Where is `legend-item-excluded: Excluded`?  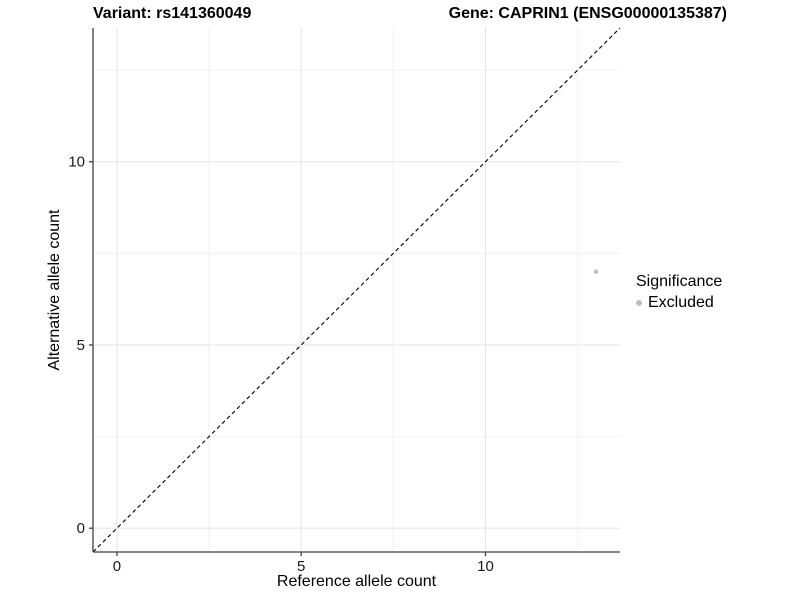 legend-item-excluded: Excluded is located at coordinates (679, 302).